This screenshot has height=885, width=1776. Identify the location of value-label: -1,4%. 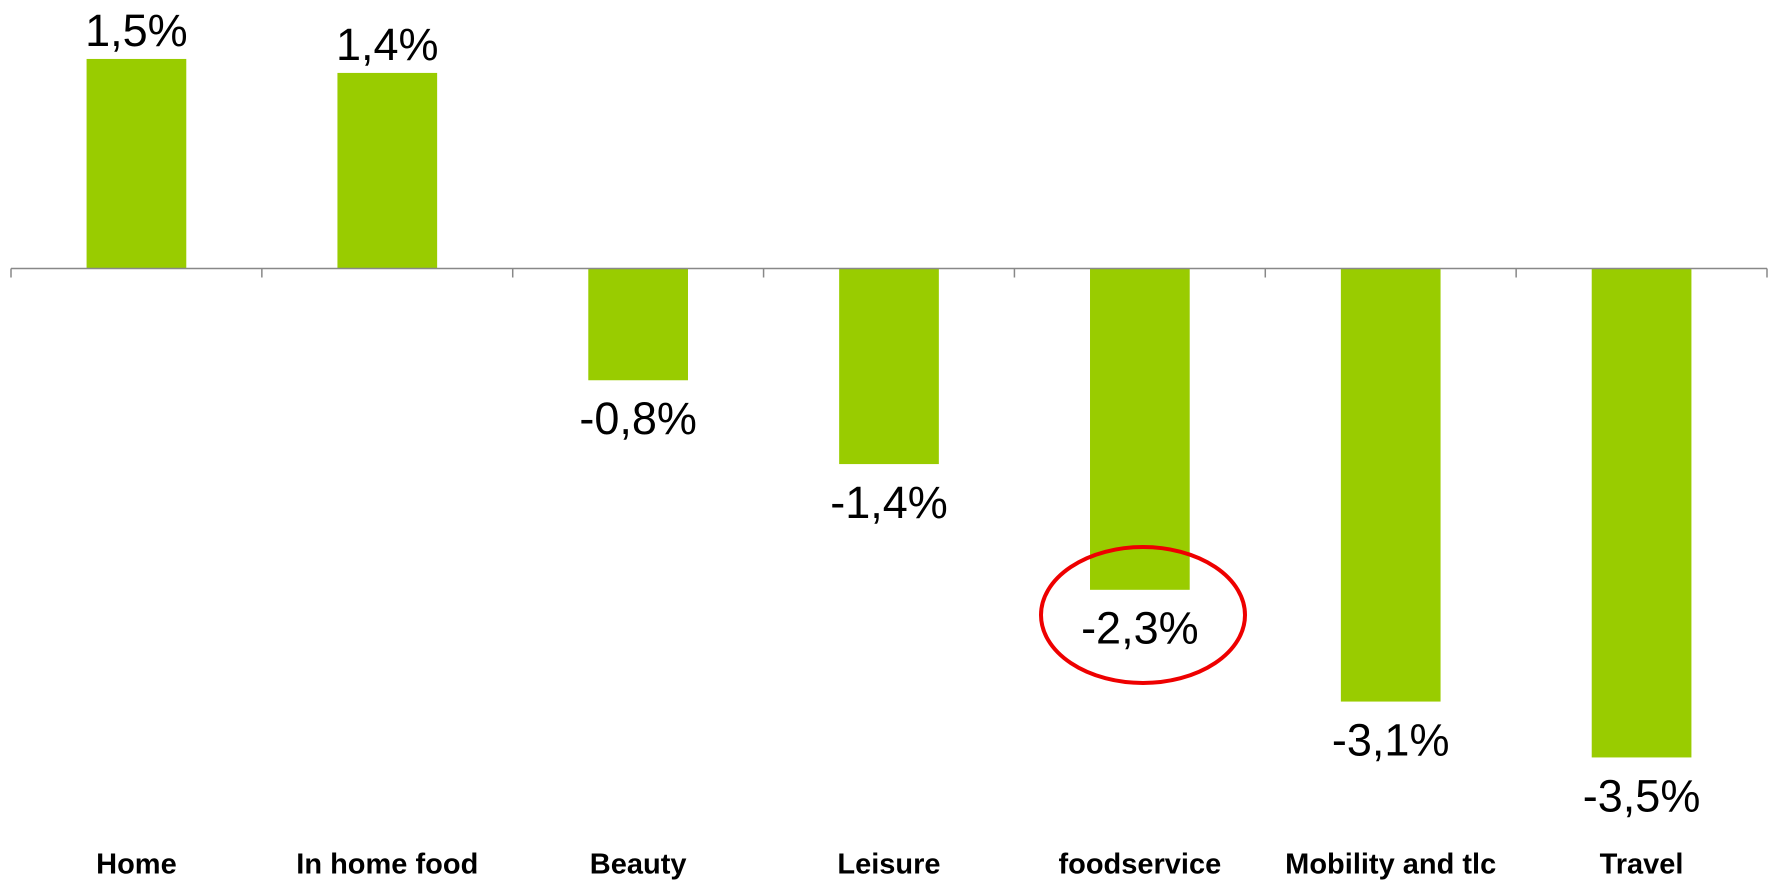
(889, 502).